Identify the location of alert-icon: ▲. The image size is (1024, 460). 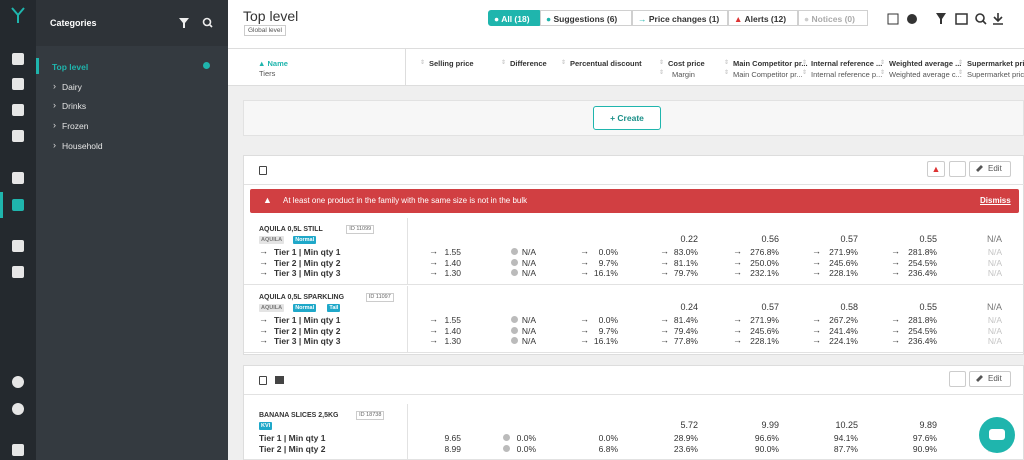
(267, 200).